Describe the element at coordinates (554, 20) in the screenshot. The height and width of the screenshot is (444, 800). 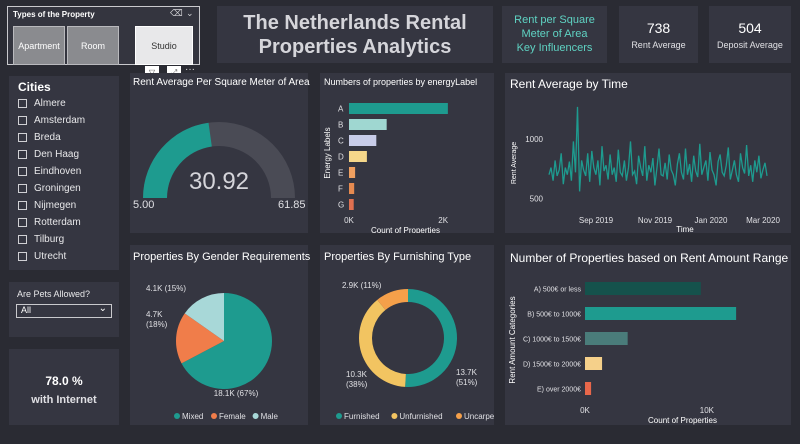
I see `key-influencers-line1: Rent per Square` at that location.